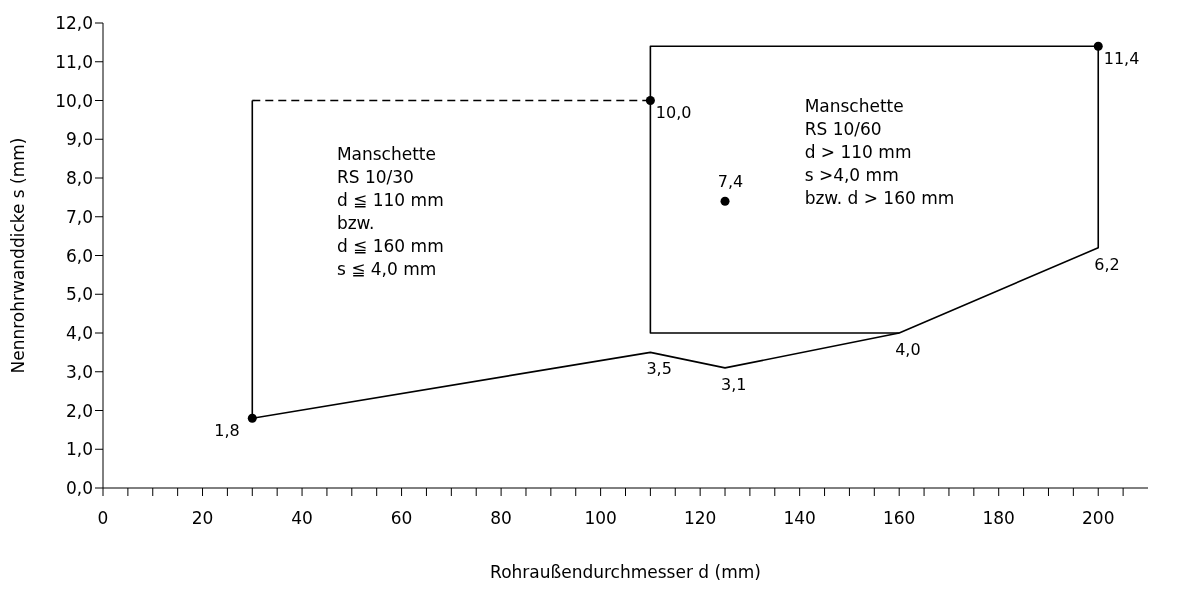 The image size is (1184, 597). Describe the element at coordinates (79, 216) in the screenshot. I see `y-tick-label: 7,0` at that location.